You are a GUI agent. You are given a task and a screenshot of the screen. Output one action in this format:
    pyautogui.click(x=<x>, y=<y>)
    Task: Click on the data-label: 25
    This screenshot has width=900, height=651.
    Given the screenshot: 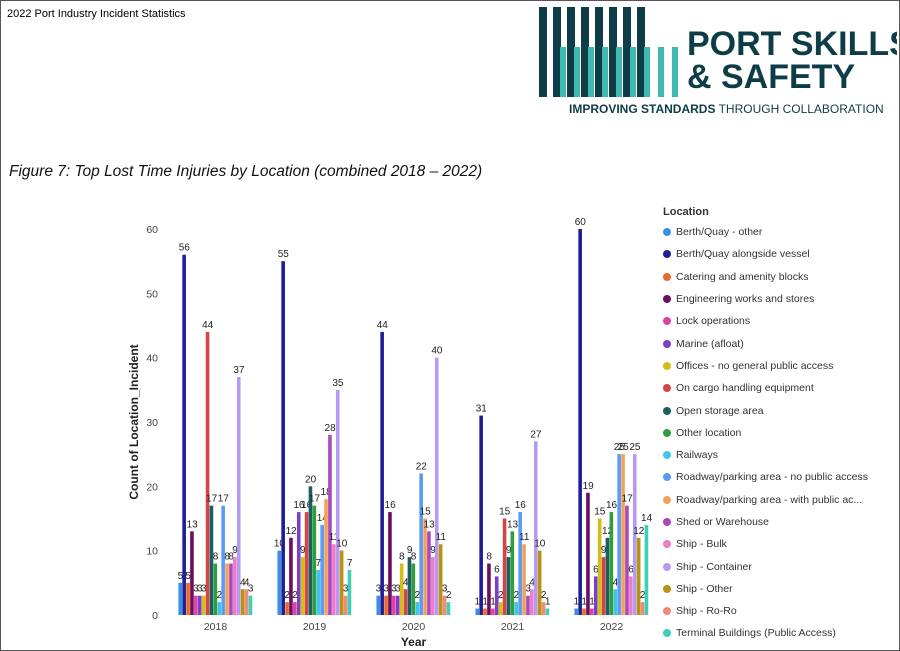 What is the action you would take?
    pyautogui.click(x=635, y=447)
    